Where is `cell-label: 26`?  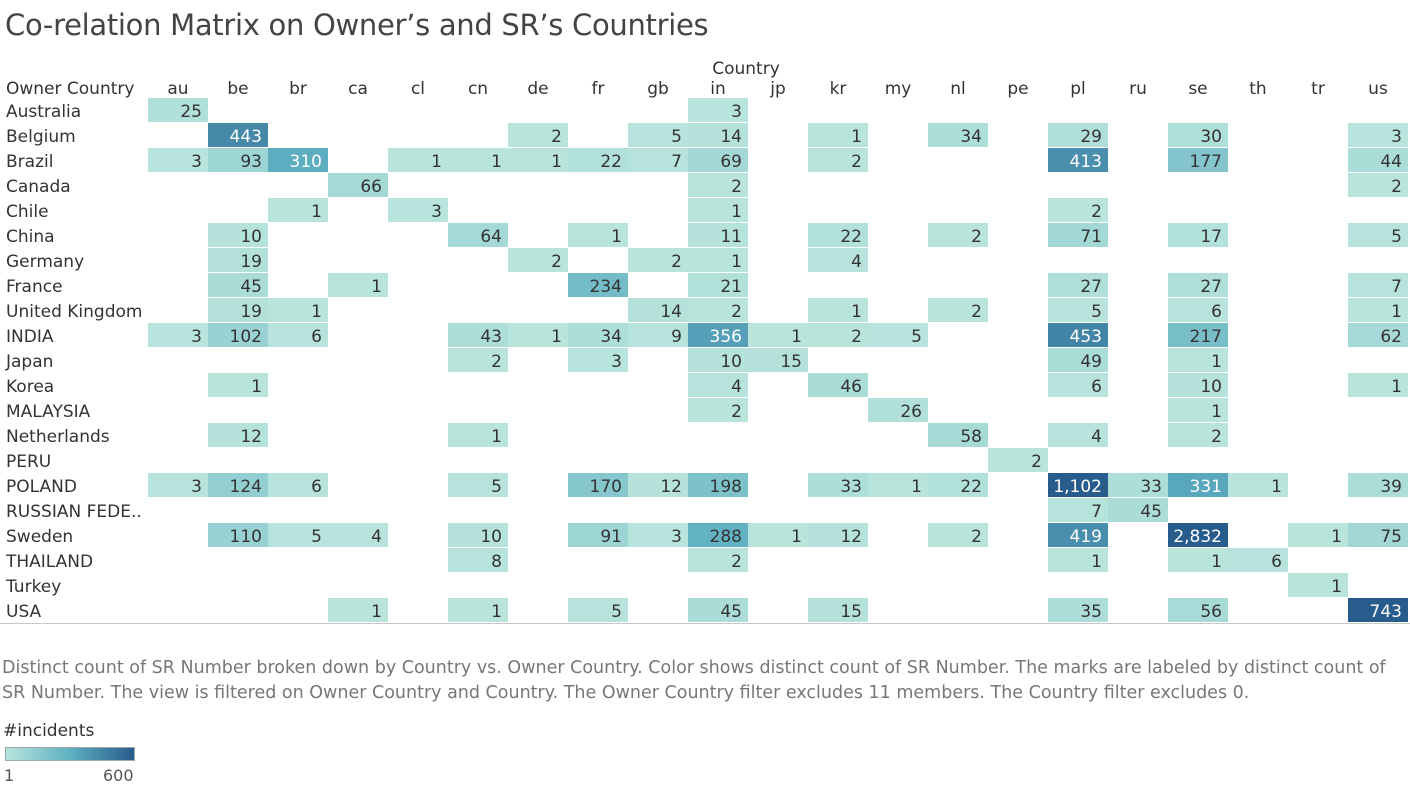 cell-label: 26 is located at coordinates (911, 412).